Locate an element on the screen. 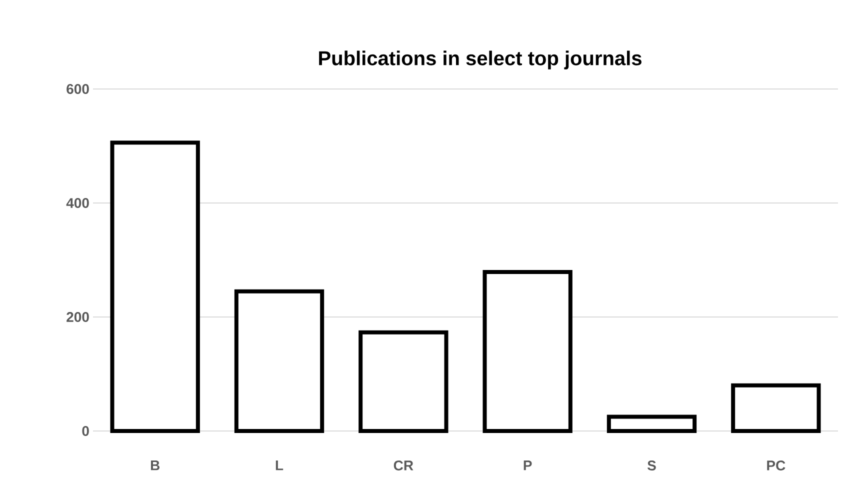 The width and height of the screenshot is (857, 491). y-tick-label: 200 is located at coordinates (77, 317).